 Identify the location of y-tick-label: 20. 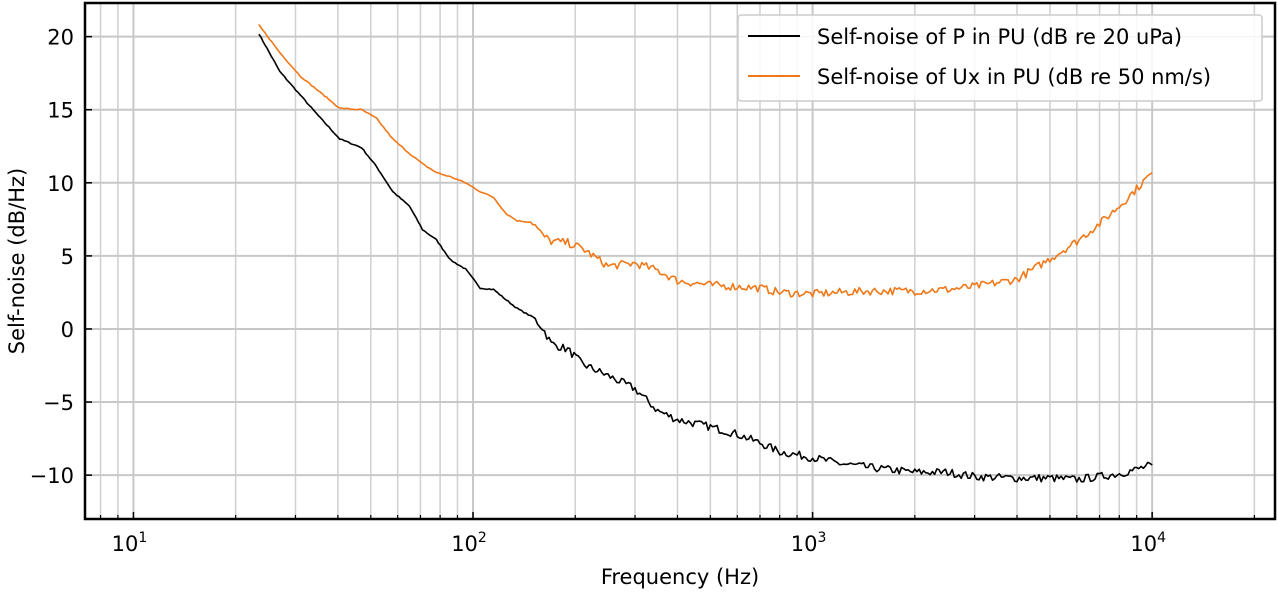
(60, 38).